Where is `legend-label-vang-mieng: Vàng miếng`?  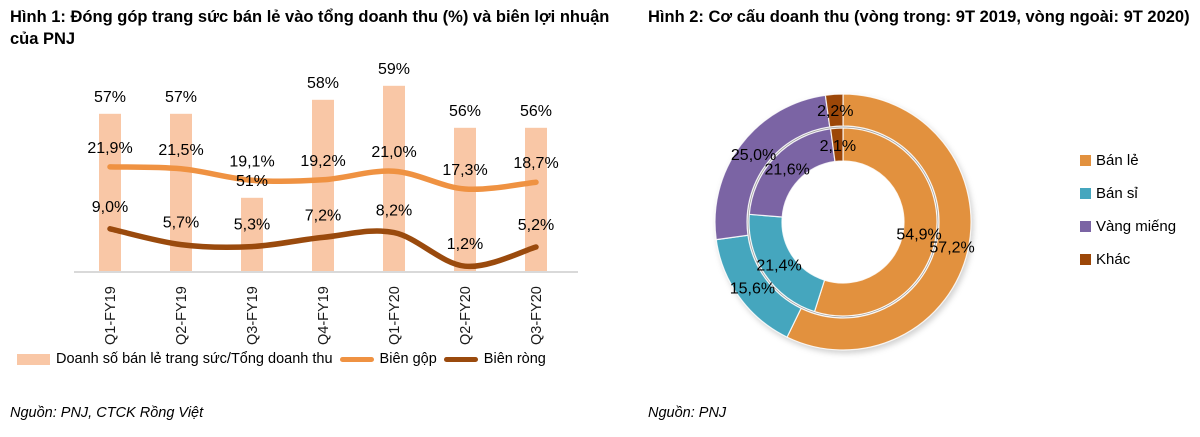
legend-label-vang-mieng: Vàng miếng is located at coordinates (1136, 226).